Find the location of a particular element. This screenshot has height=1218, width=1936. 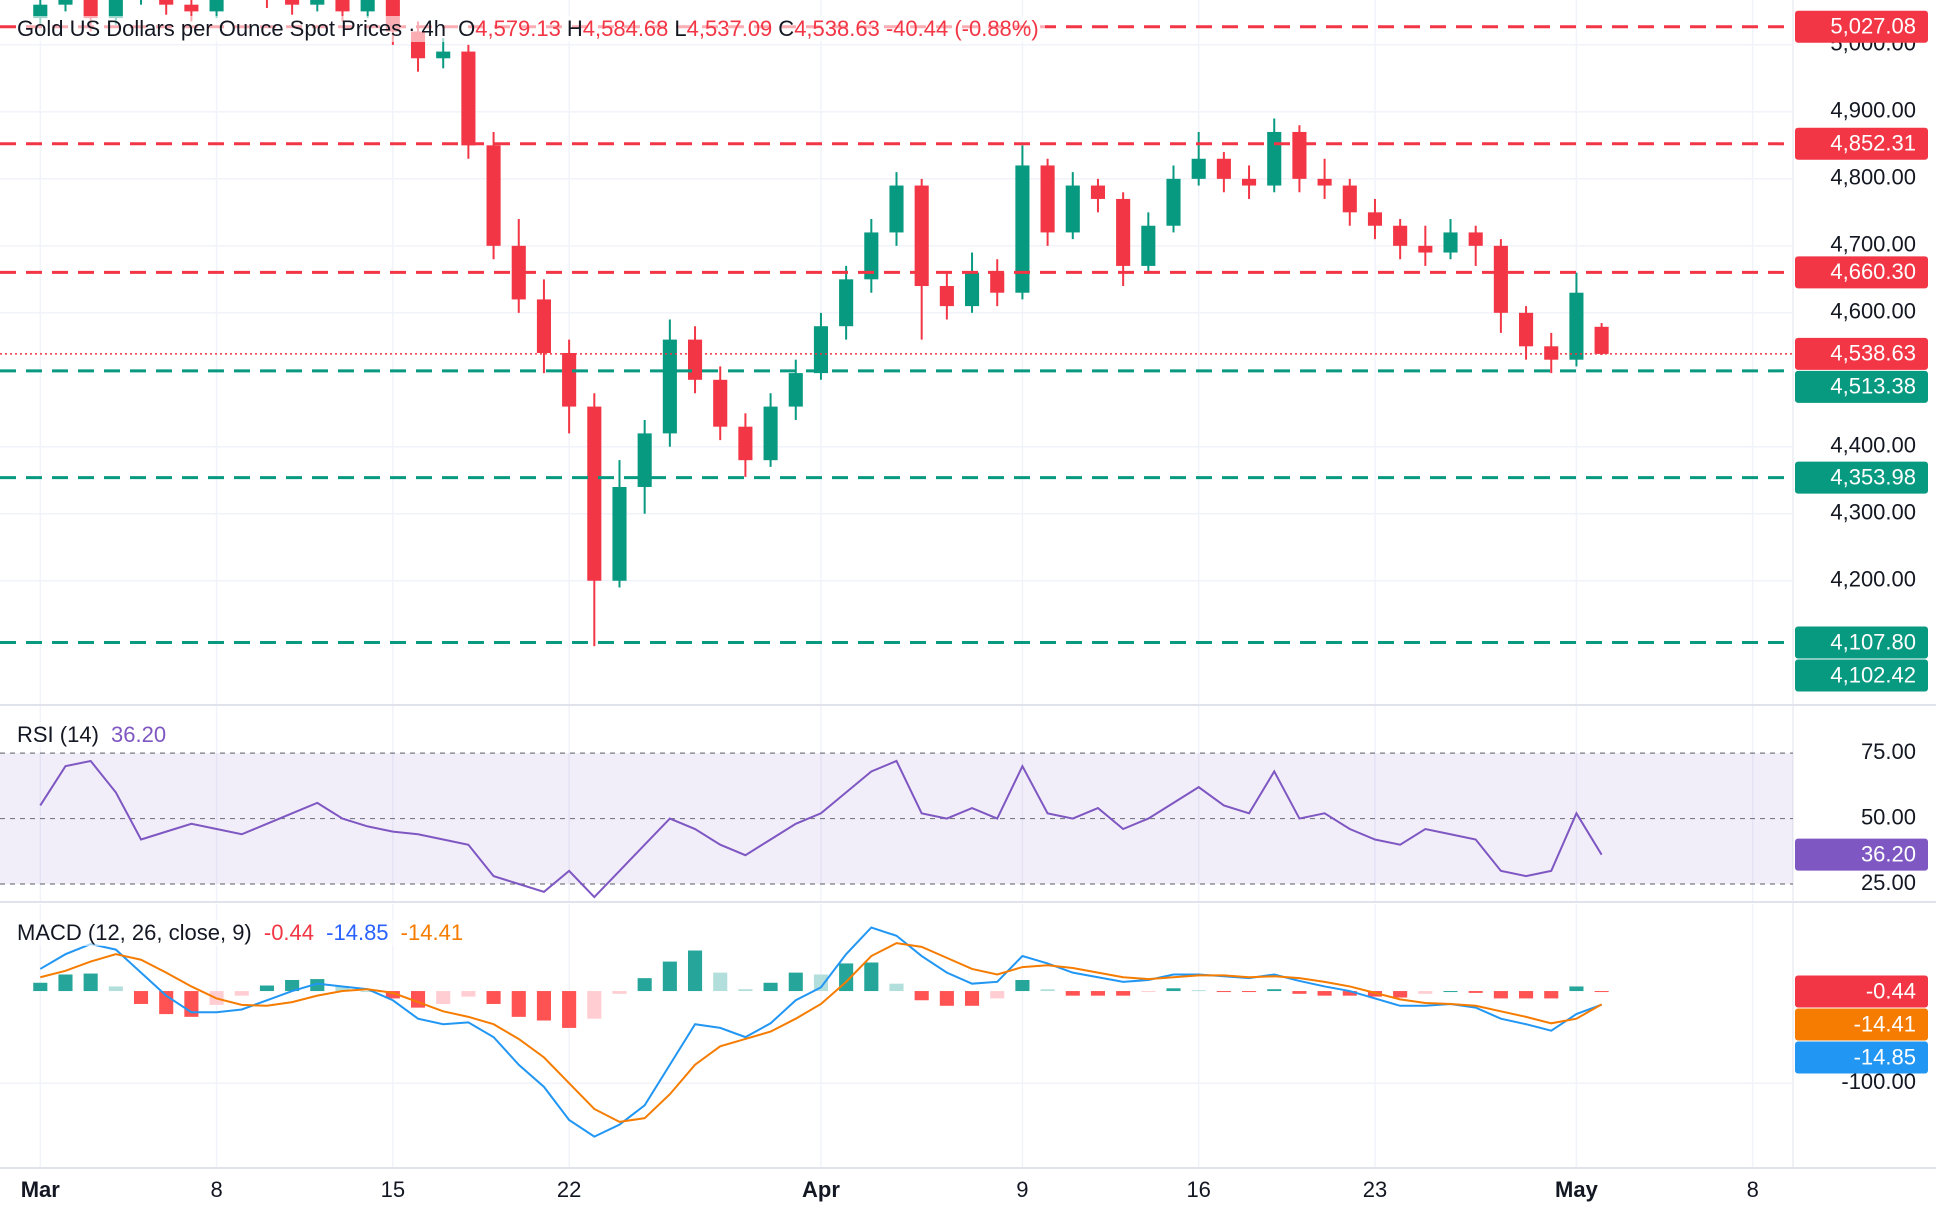

macd-macd-line is located at coordinates (820, 1032).